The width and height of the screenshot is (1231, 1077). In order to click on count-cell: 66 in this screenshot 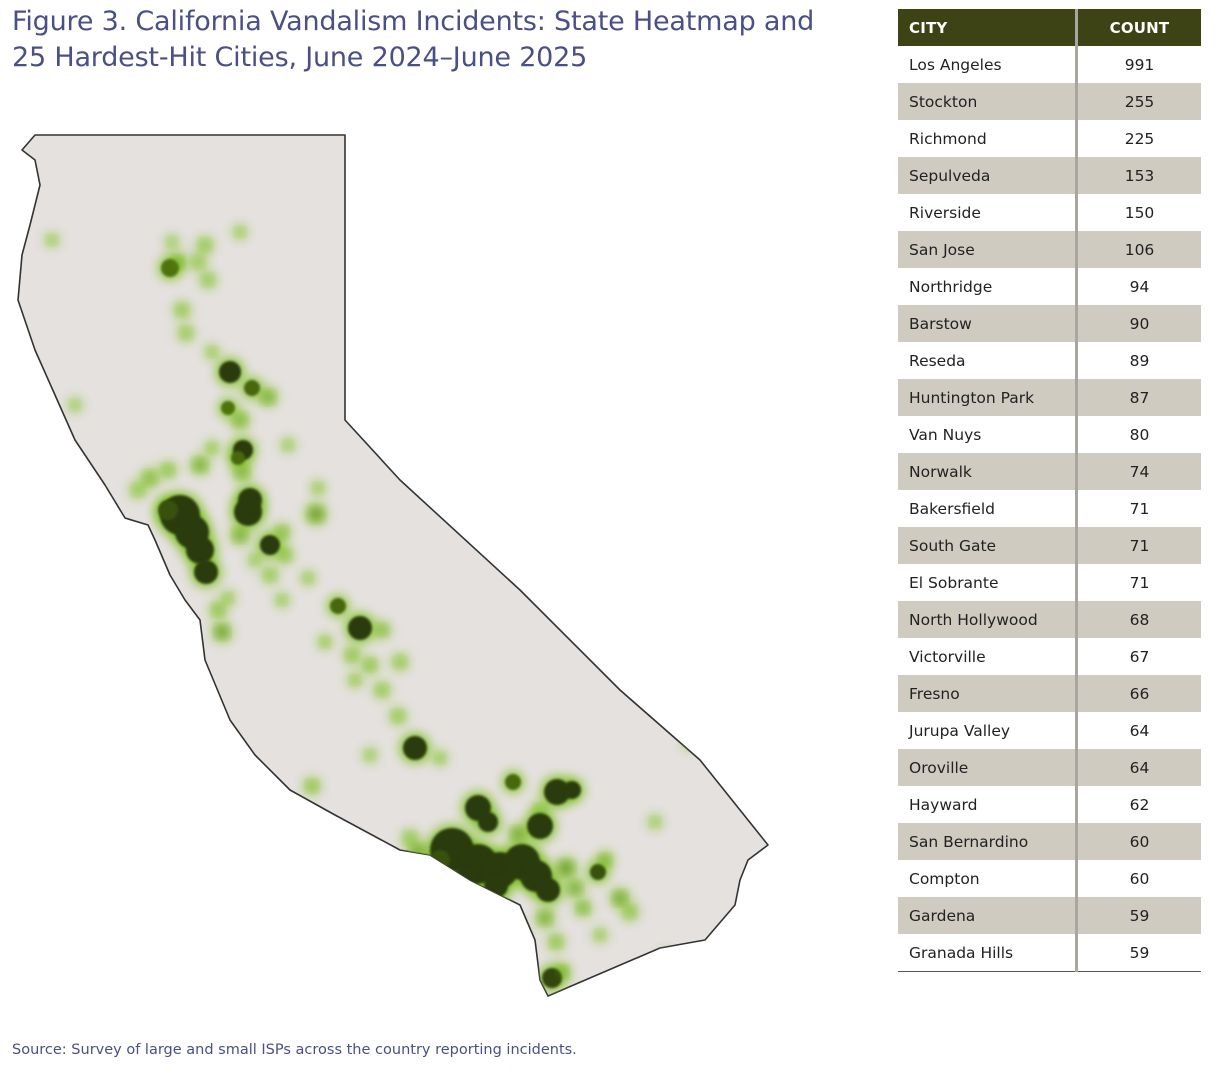, I will do `click(1138, 693)`.